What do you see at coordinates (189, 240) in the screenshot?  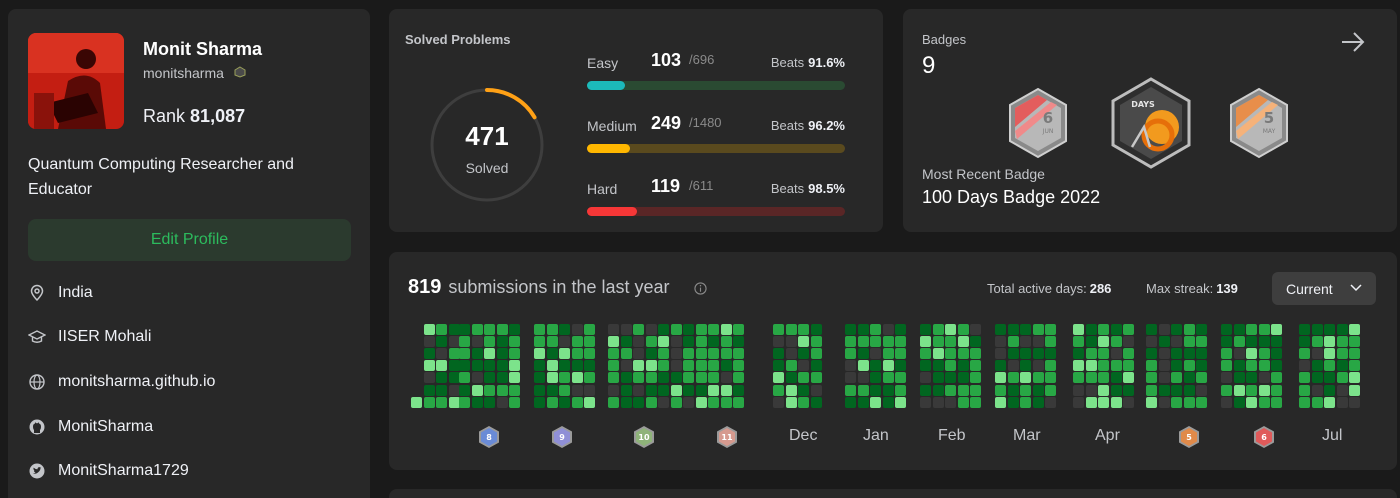 I see `edit-profile-button: Edit Profile` at bounding box center [189, 240].